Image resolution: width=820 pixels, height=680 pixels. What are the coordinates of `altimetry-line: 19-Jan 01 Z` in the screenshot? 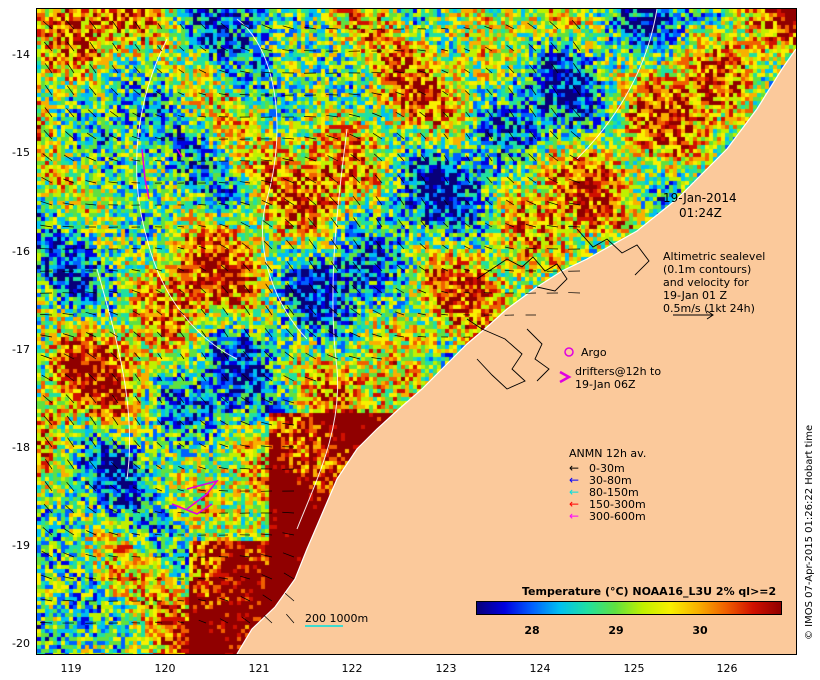 It's located at (695, 295).